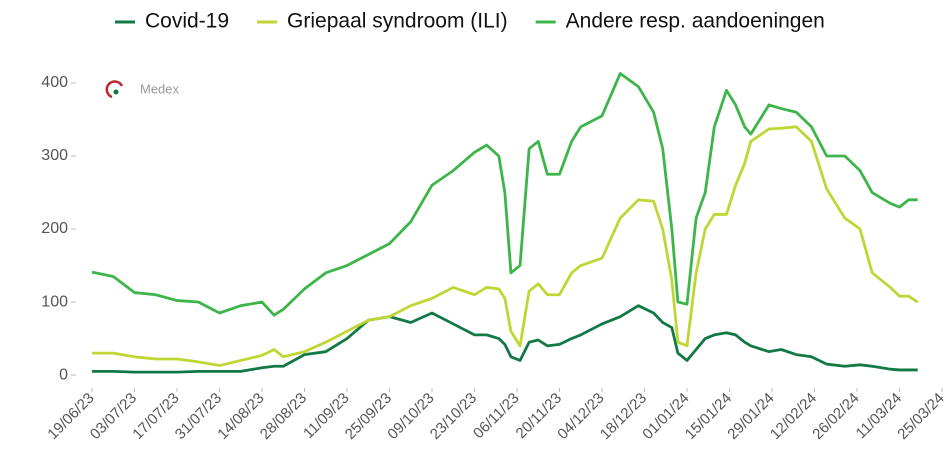 The image size is (951, 461). Describe the element at coordinates (54, 228) in the screenshot. I see `y-tick-label: 200` at that location.